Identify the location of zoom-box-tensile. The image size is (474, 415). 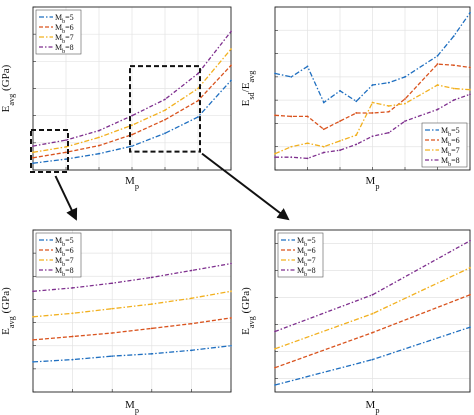
(49, 150).